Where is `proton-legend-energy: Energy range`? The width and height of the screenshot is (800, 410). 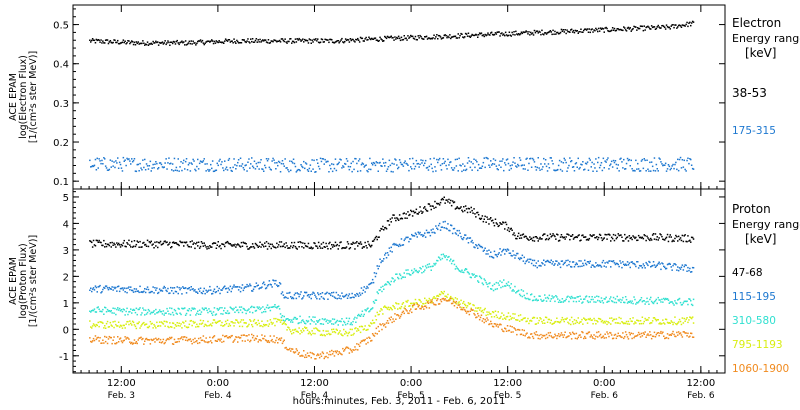 proton-legend-energy: Energy range is located at coordinates (766, 224).